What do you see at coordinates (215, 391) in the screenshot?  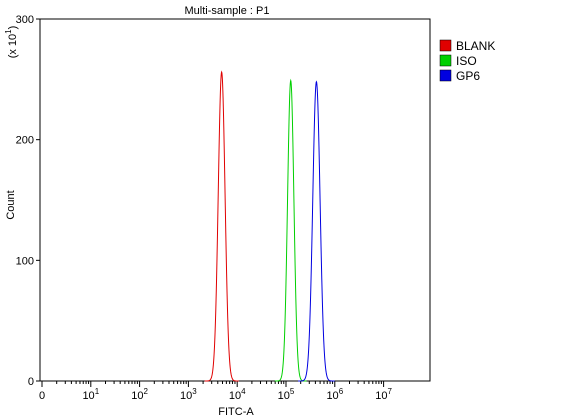 I see `x-axis-ticks: 0 10¹ 10² 10³ 10⁴ 10⁵ 10⁶ 10⁷` at bounding box center [215, 391].